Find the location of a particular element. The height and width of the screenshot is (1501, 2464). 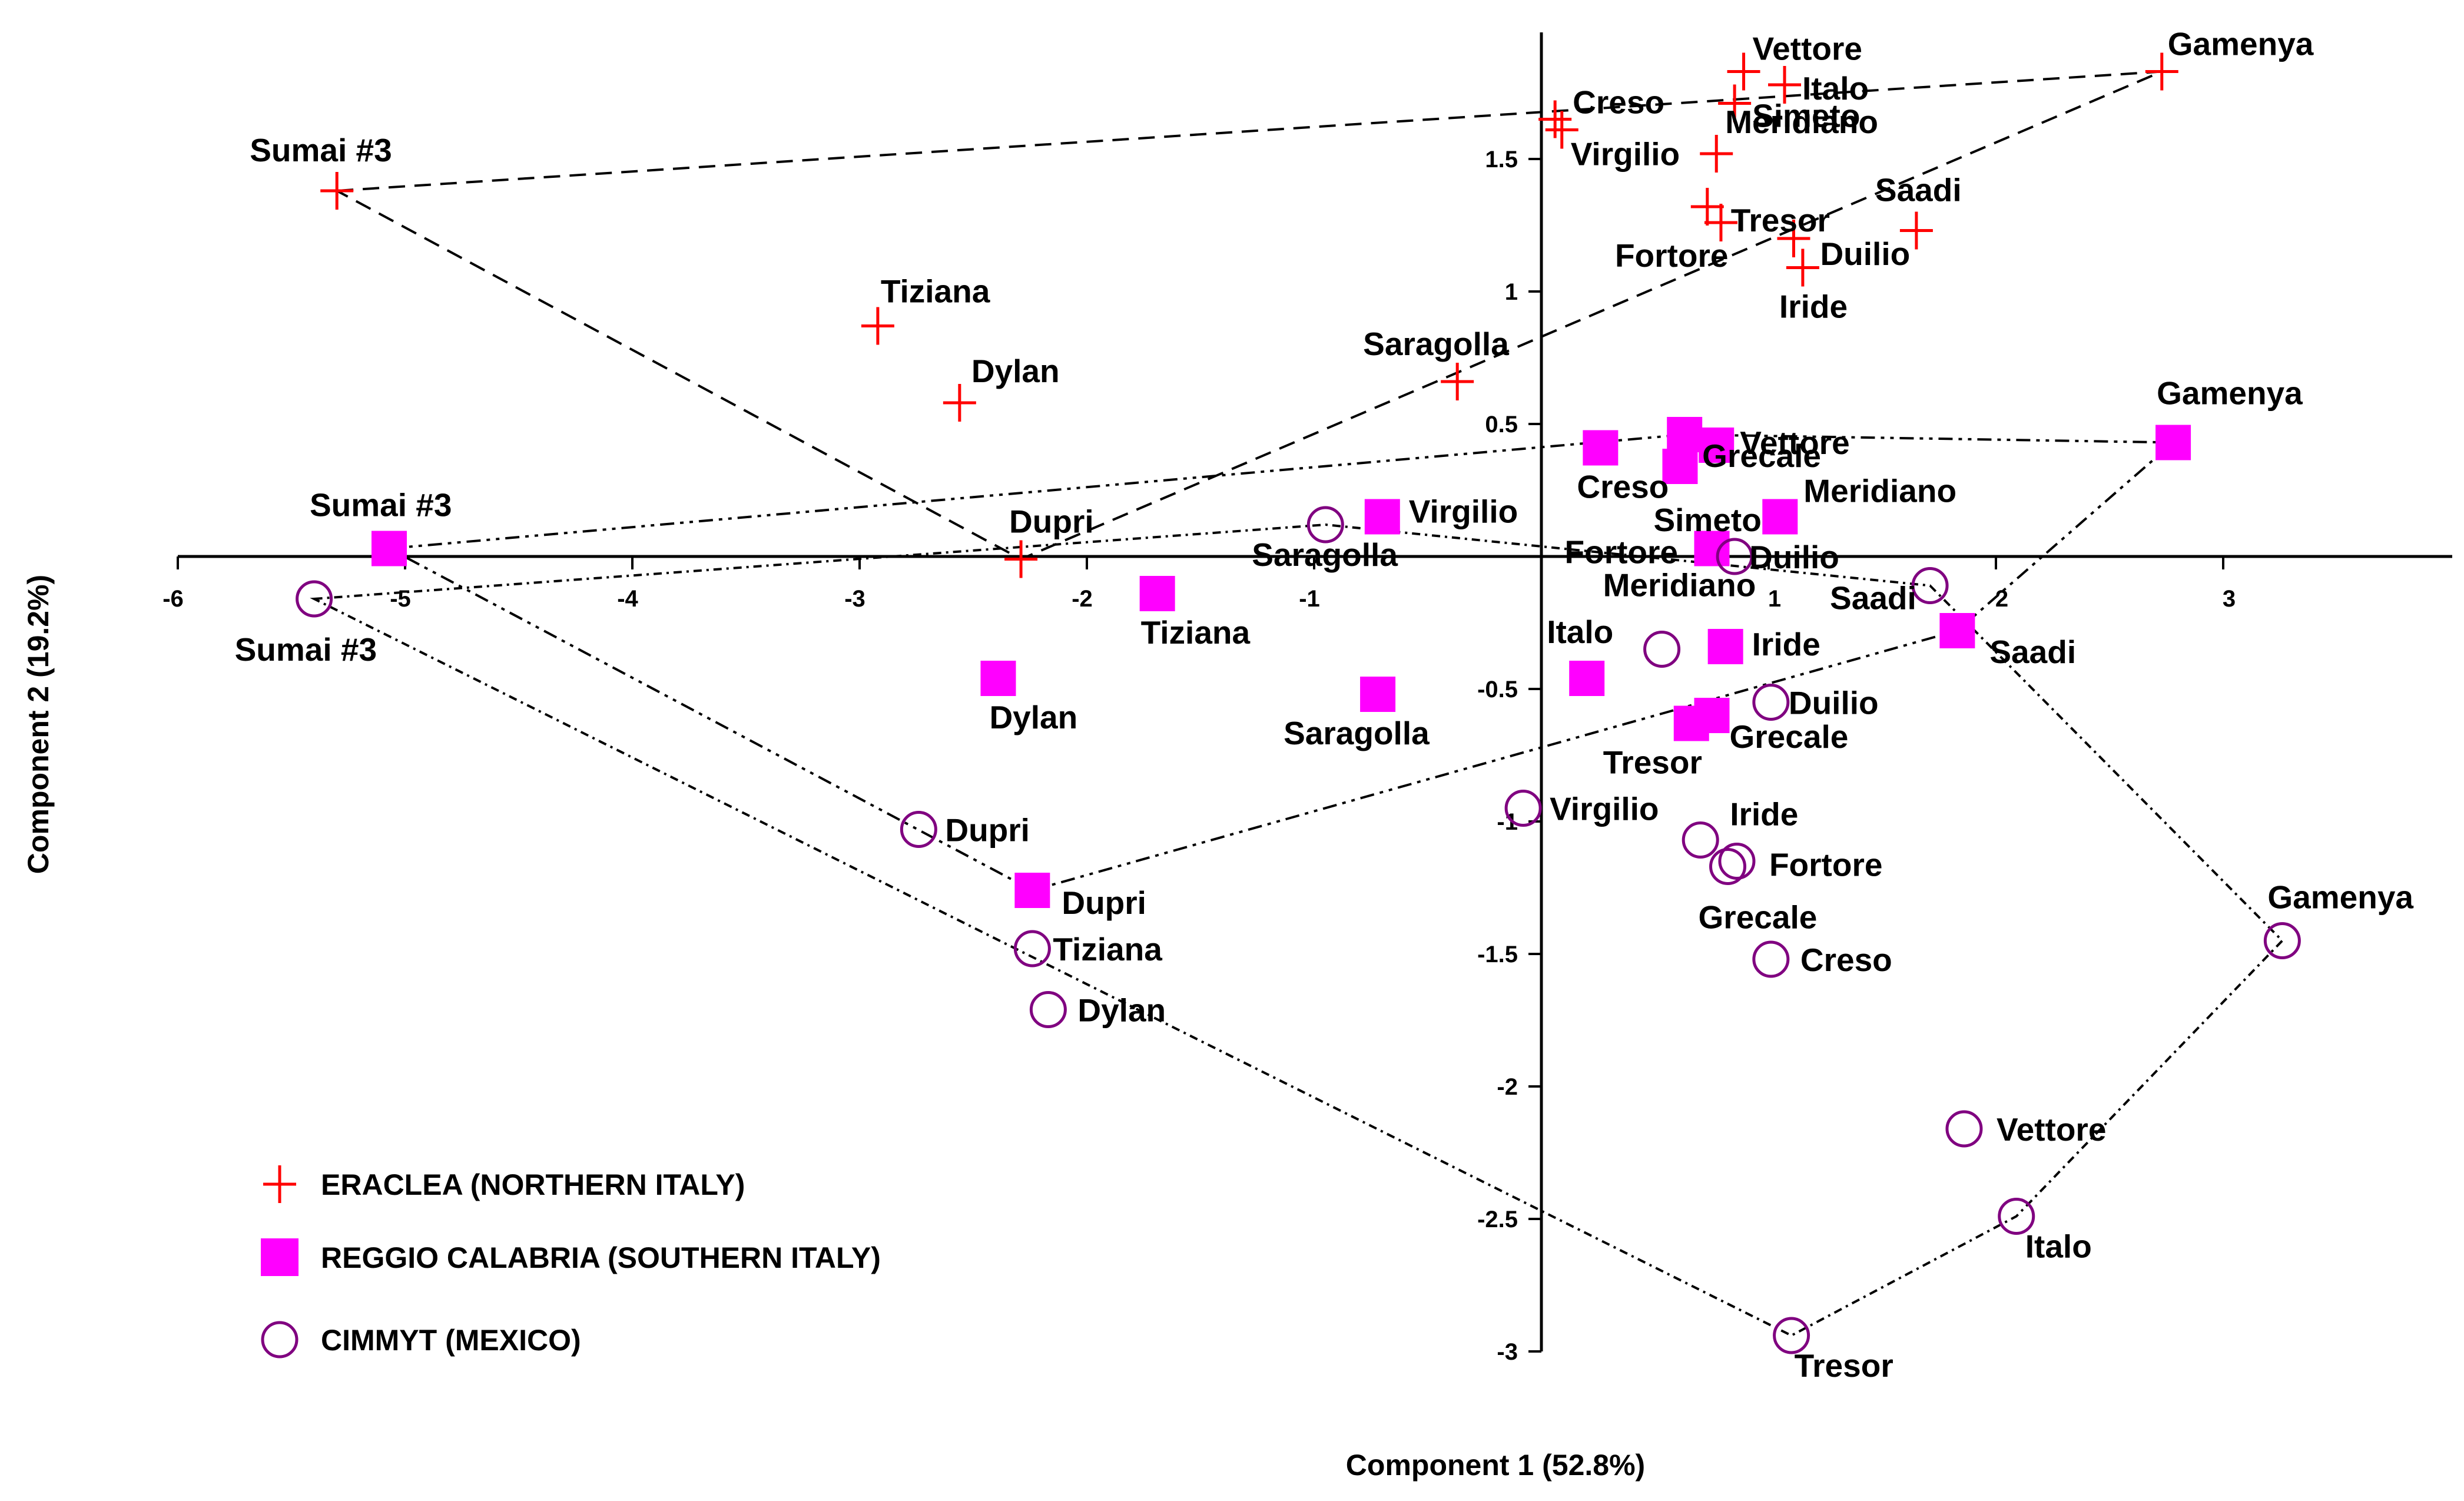

legend-label-1: ERACLEA (NORTHERN ITALY) is located at coordinates (533, 1185).